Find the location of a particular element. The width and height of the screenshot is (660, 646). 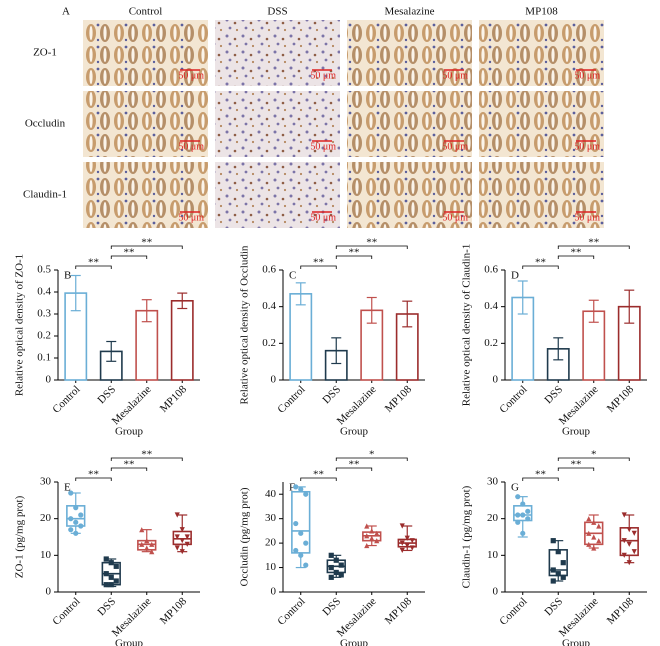

y-axis-label: Relative optical density of ZO-1 is located at coordinates (20, 325).